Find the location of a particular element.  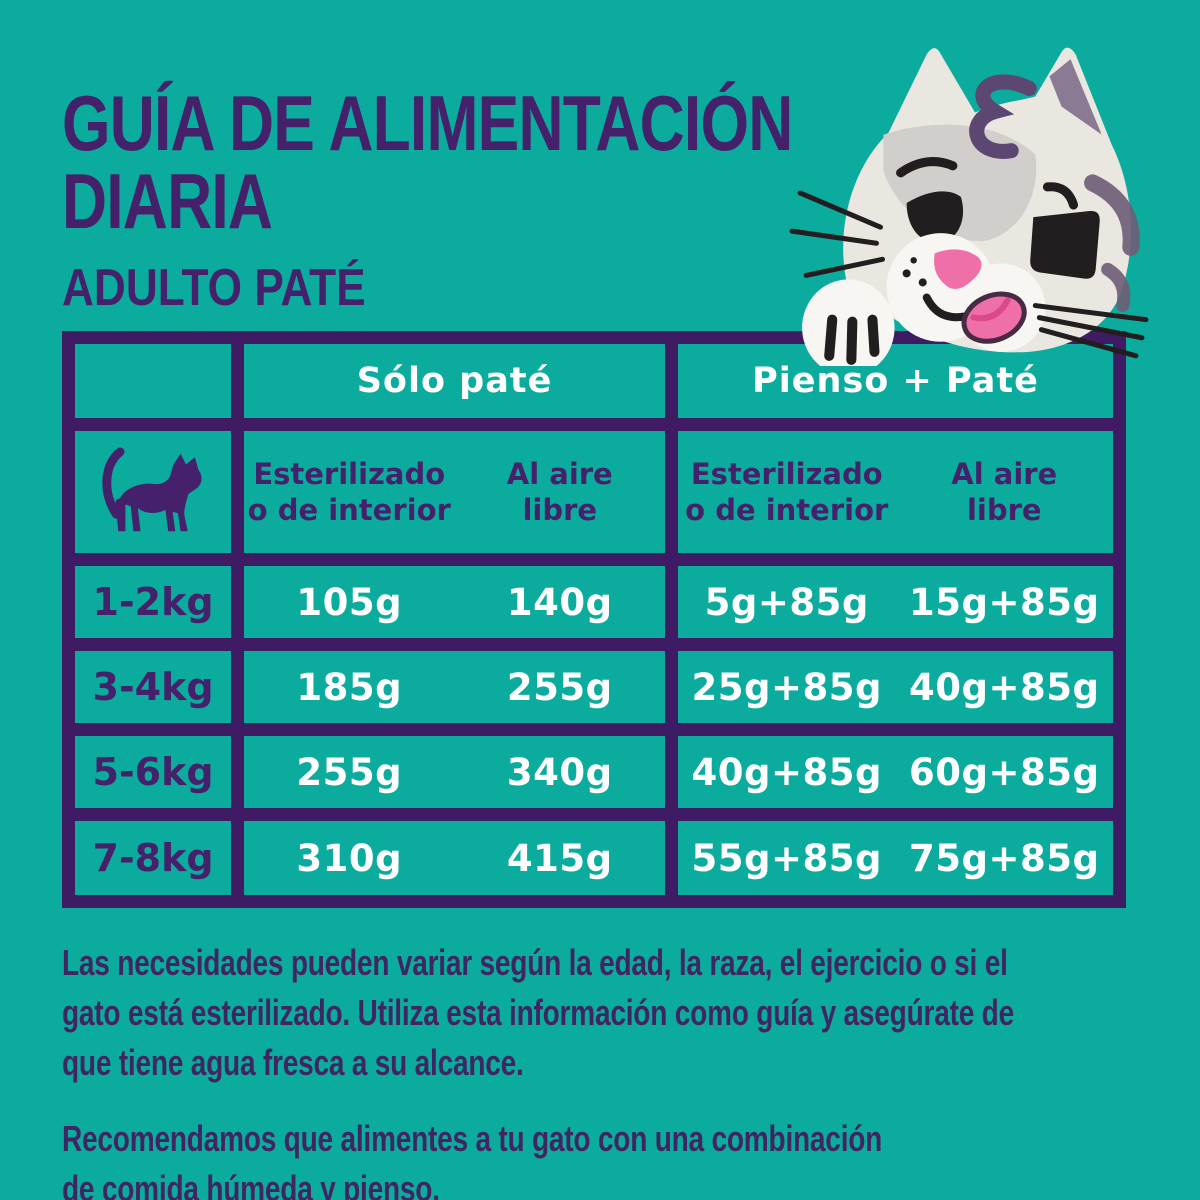

peeking-cat-illustration is located at coordinates (974, 205).